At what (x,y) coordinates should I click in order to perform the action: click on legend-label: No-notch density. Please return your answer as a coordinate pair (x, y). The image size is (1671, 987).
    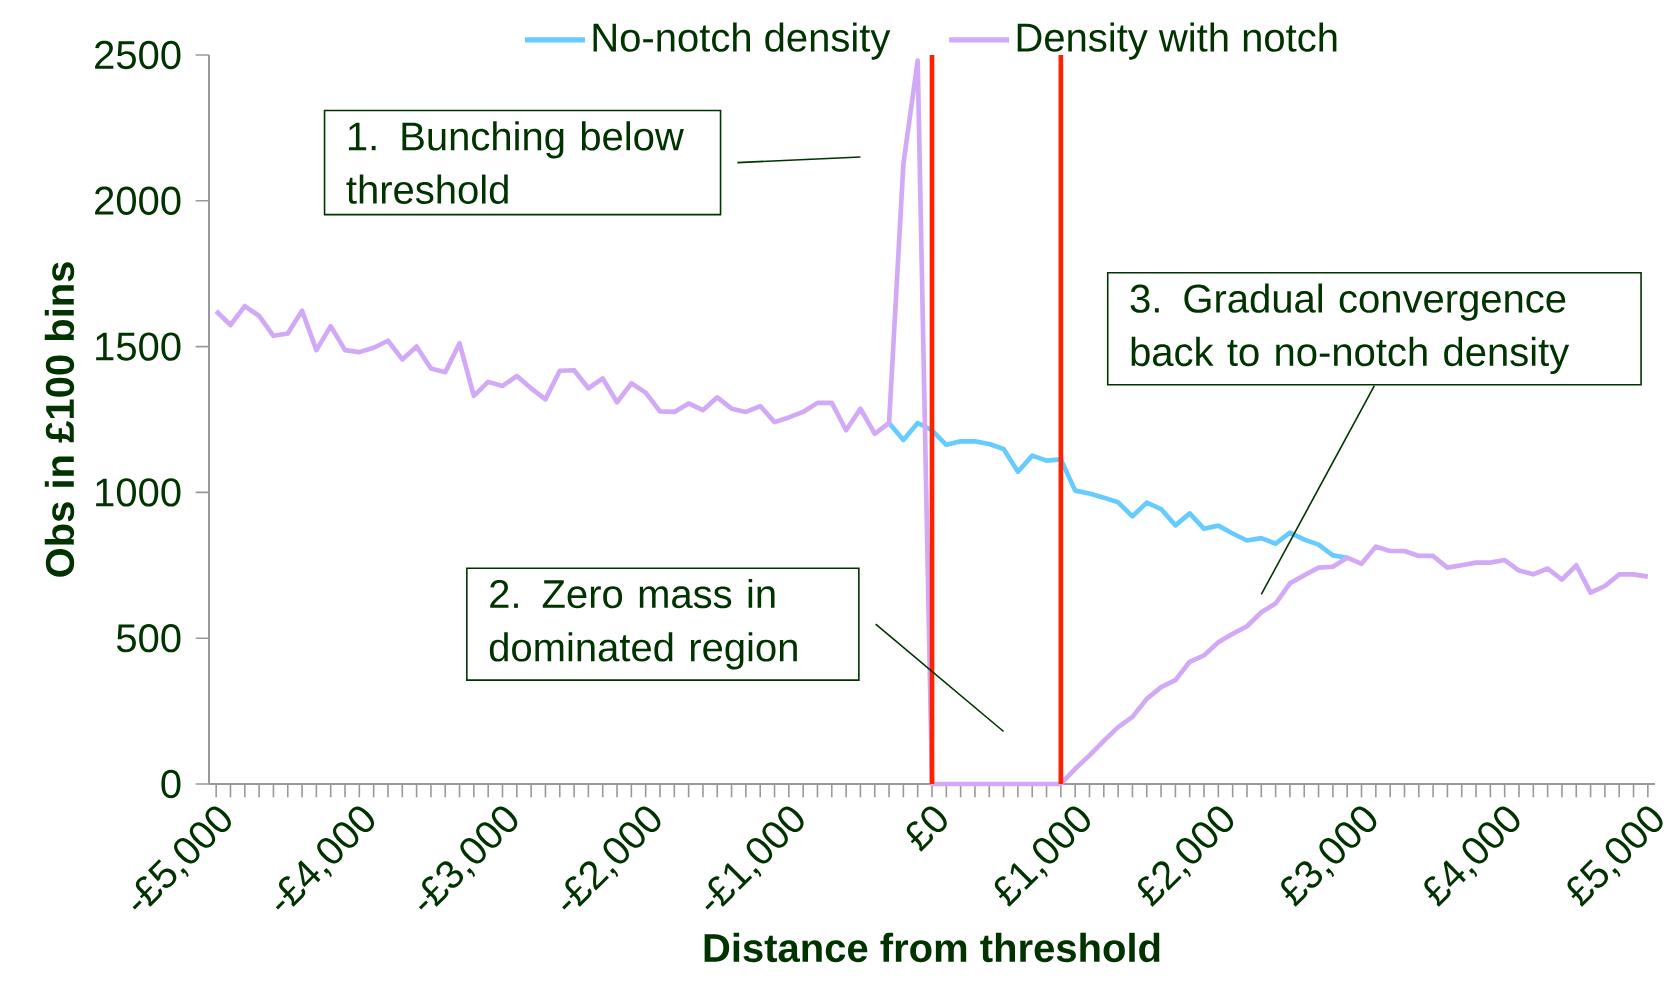
    Looking at the image, I should click on (742, 41).